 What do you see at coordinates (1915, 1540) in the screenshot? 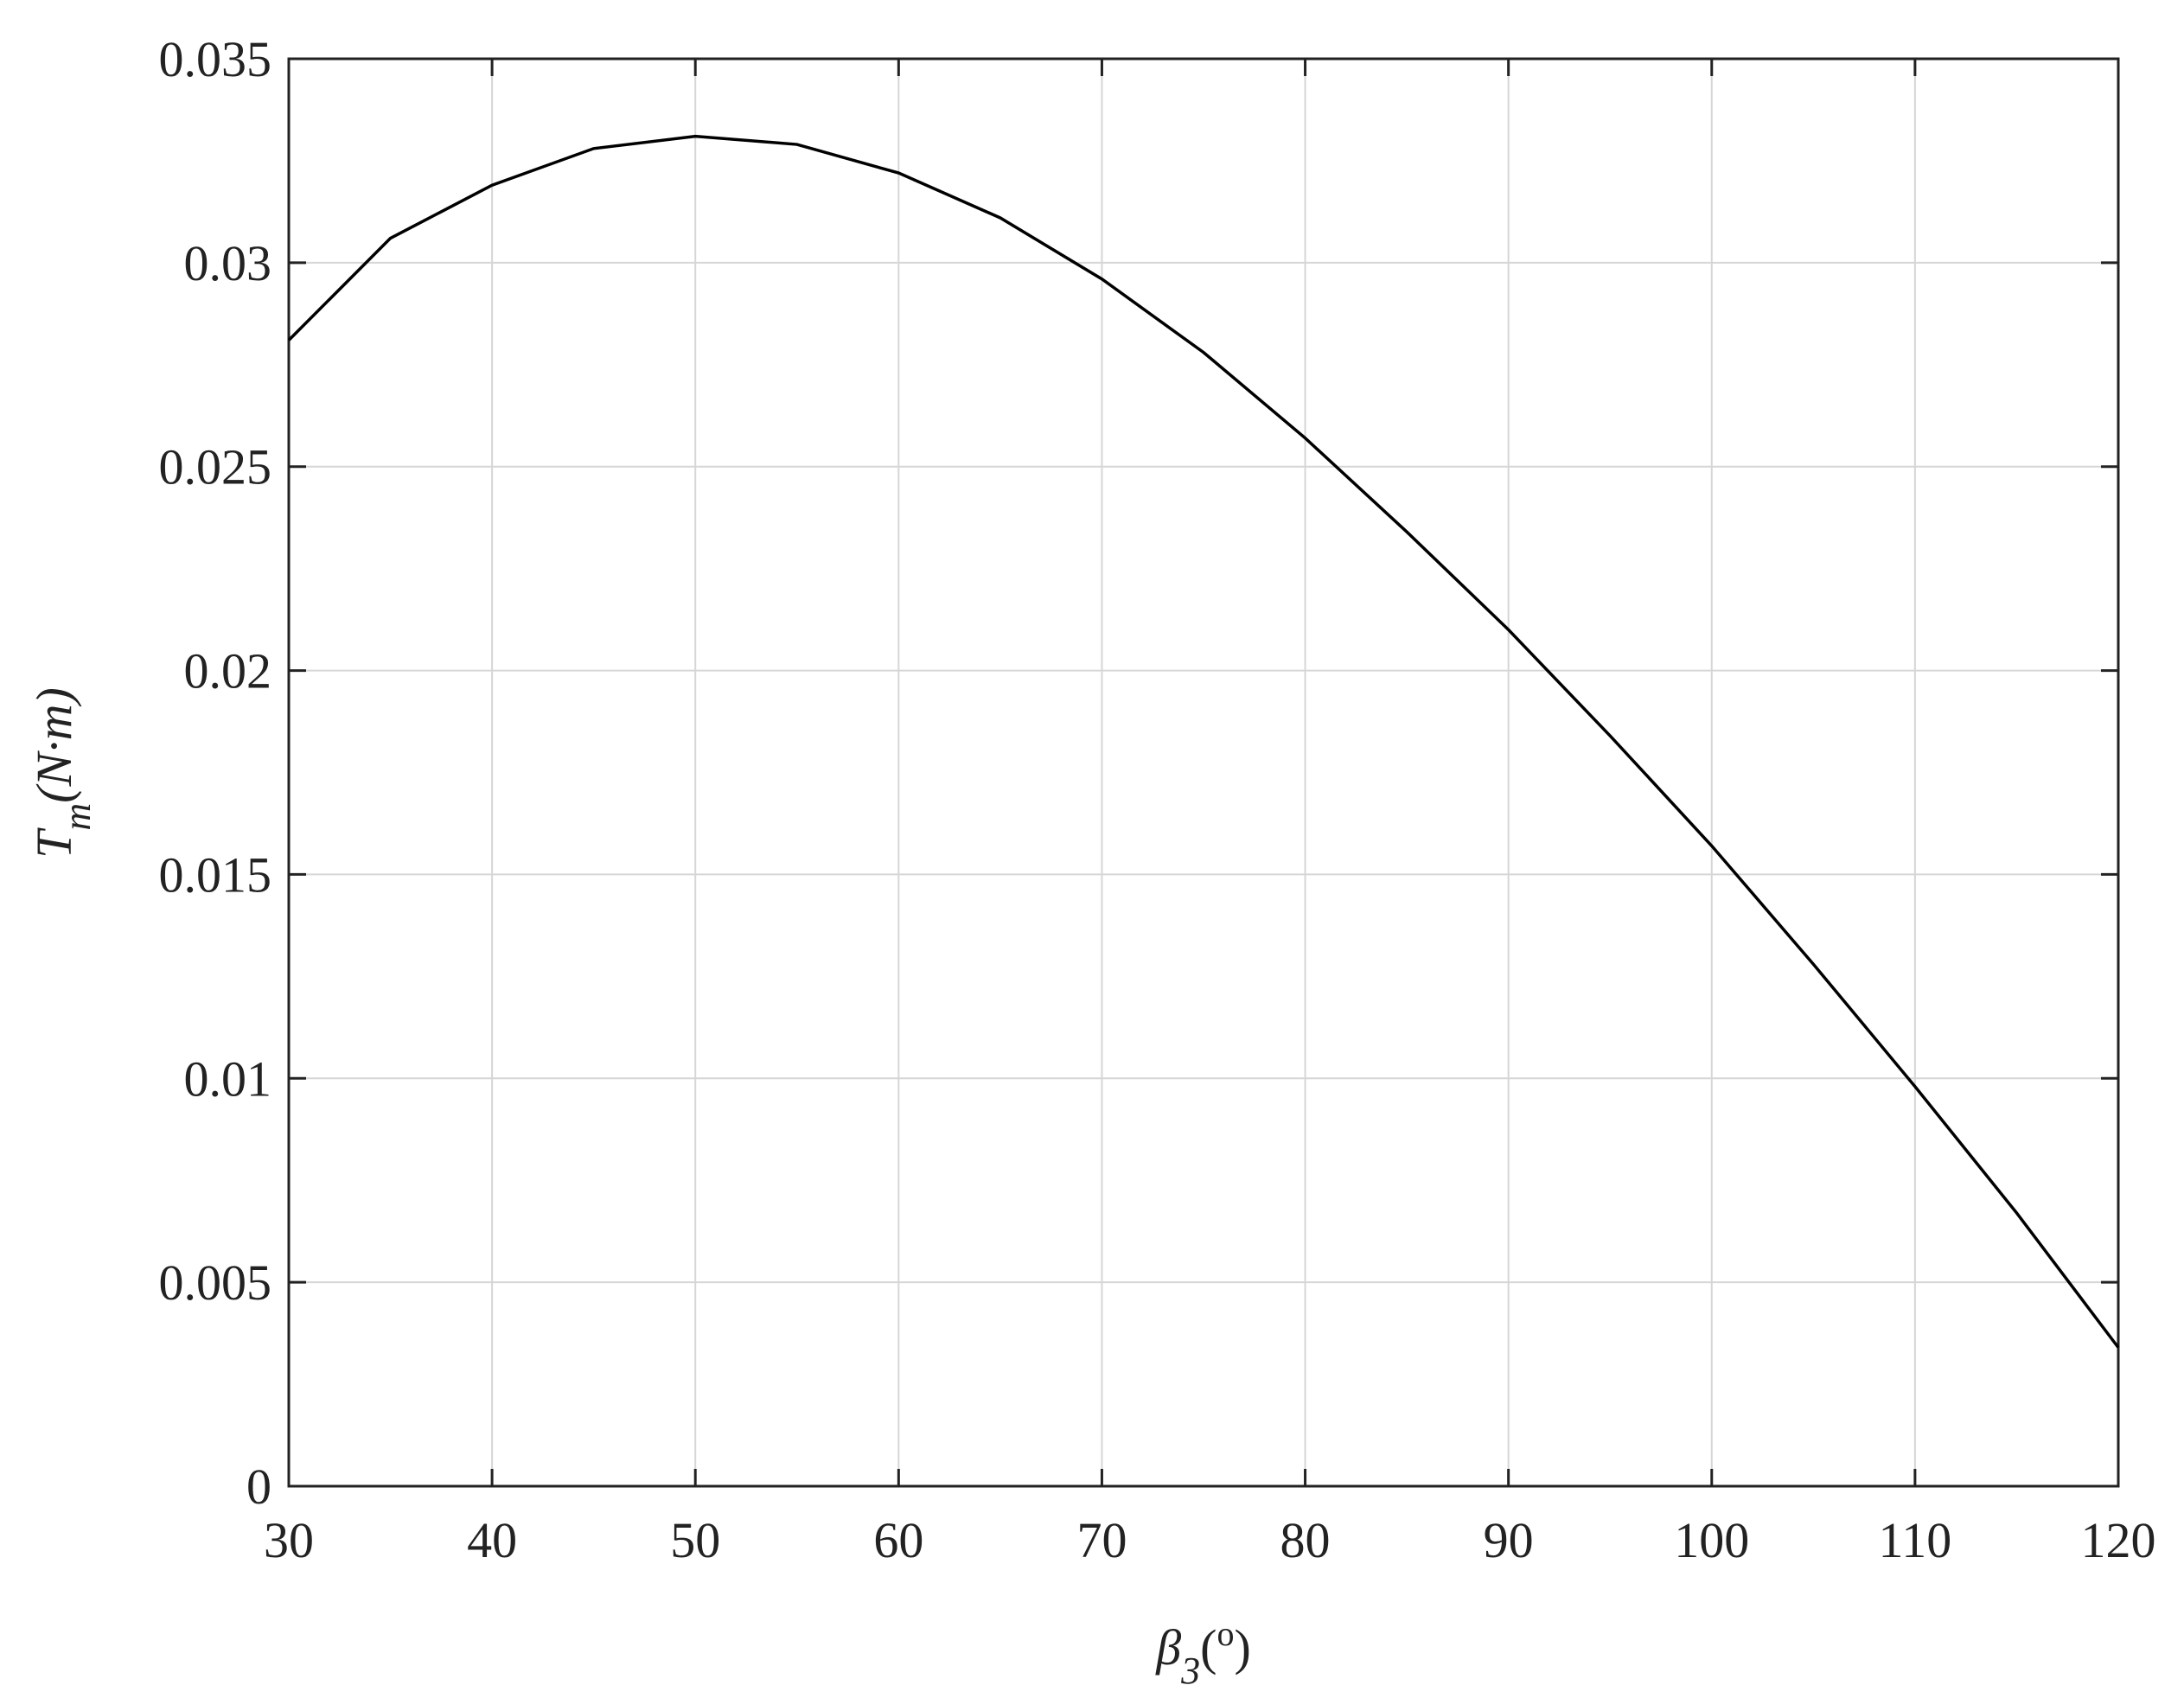
I see `x-tick-label: 110` at bounding box center [1915, 1540].